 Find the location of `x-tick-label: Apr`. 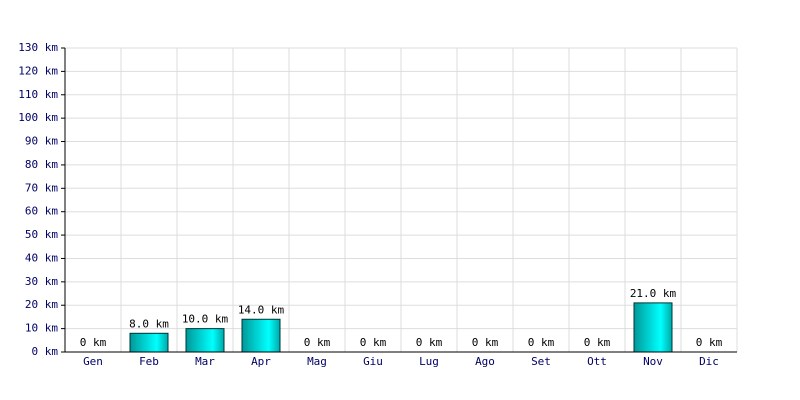

x-tick-label: Apr is located at coordinates (261, 361).